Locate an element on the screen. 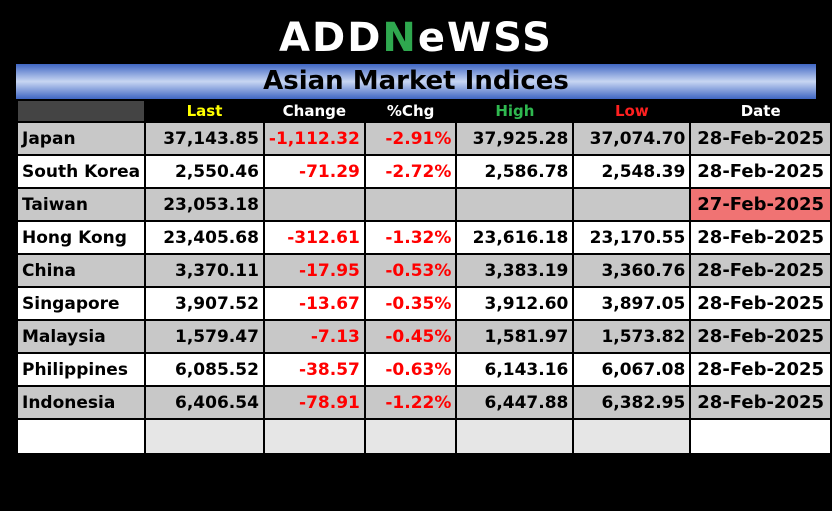  pct-change-value: -2.91% is located at coordinates (410, 138).